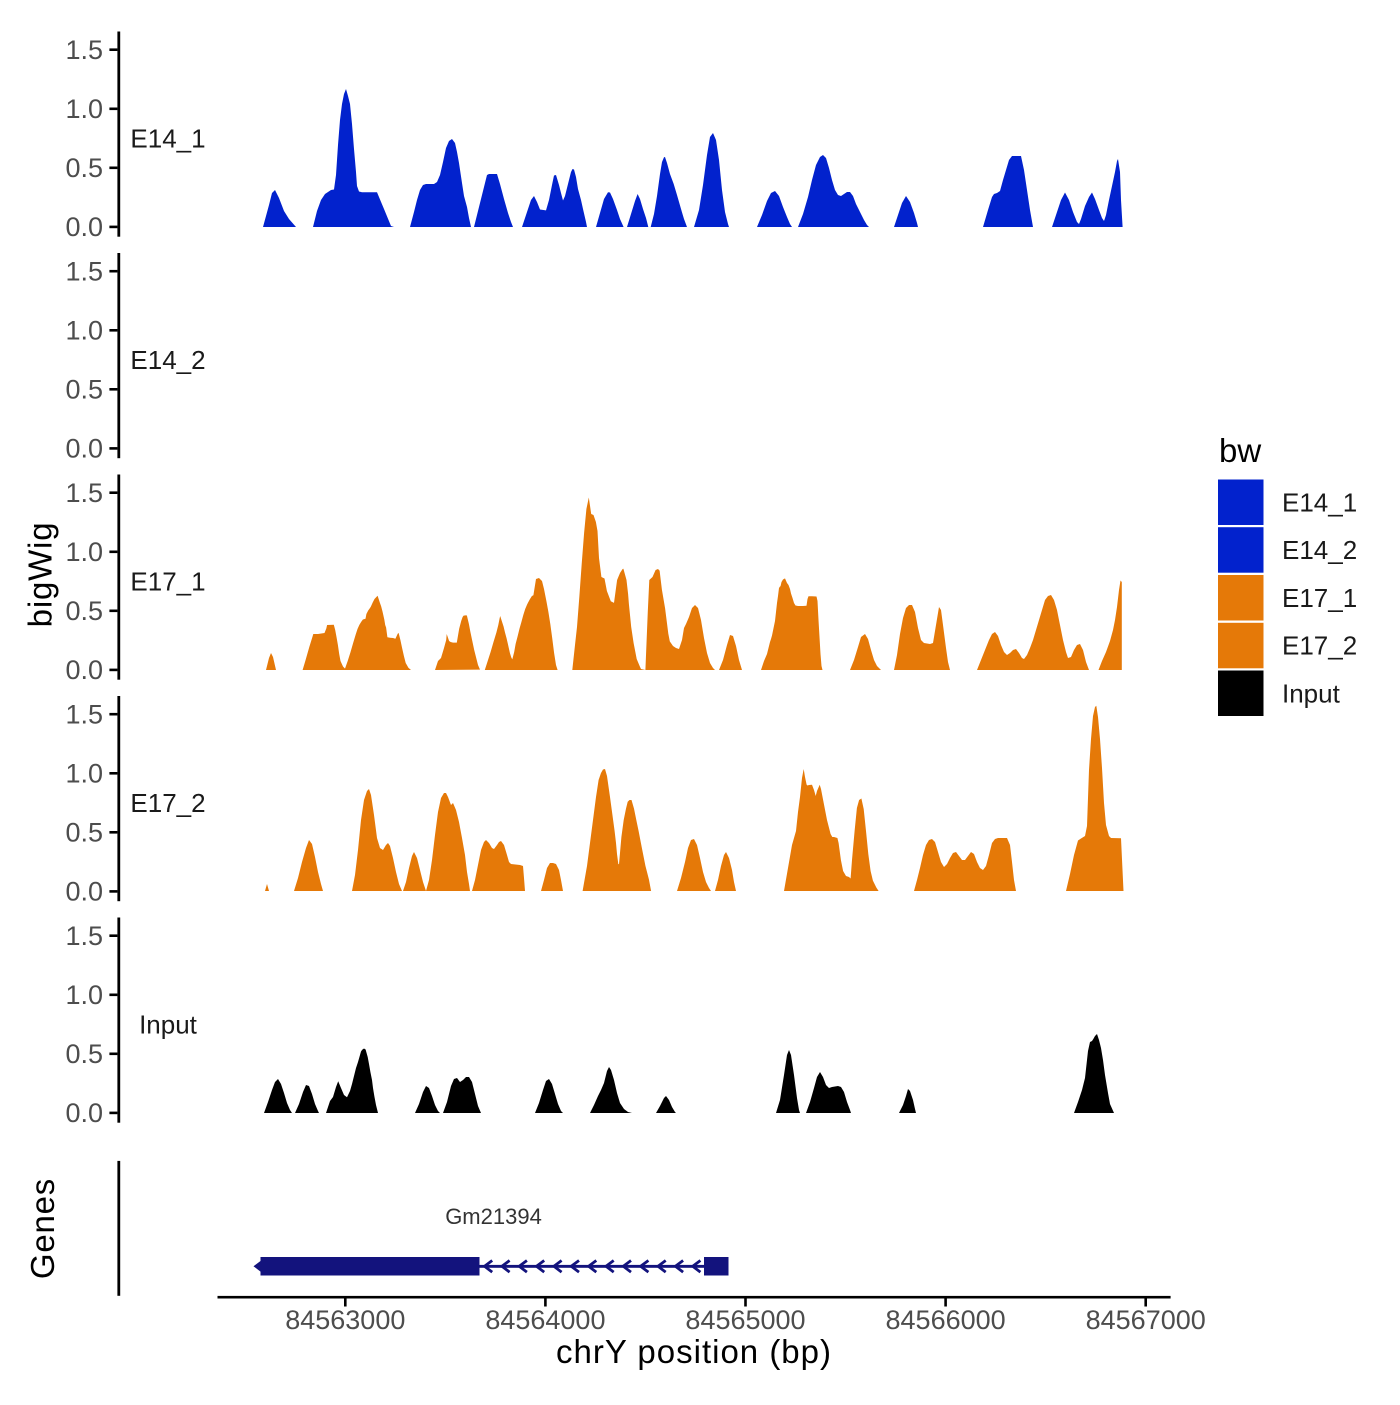 This screenshot has height=1405, width=1400. Describe the element at coordinates (345, 1320) in the screenshot. I see `svg-text: 84563000` at that location.